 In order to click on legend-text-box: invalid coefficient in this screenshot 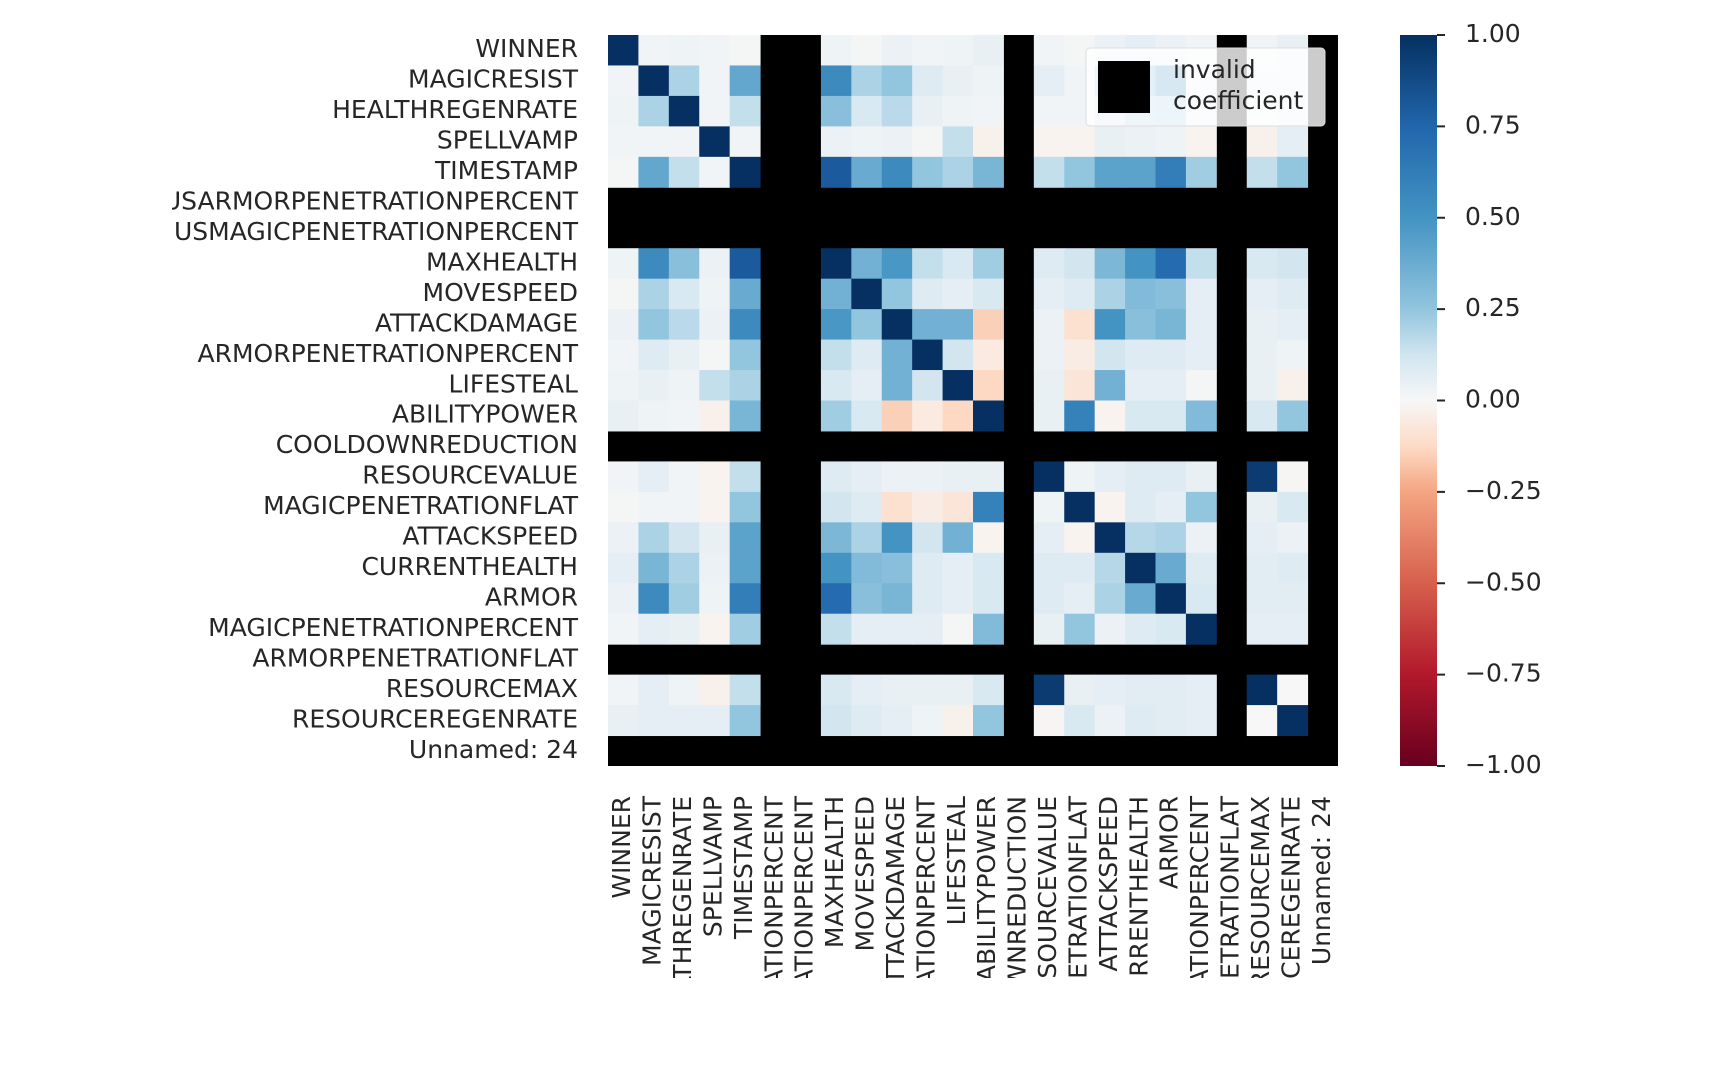, I will do `click(1238, 85)`.